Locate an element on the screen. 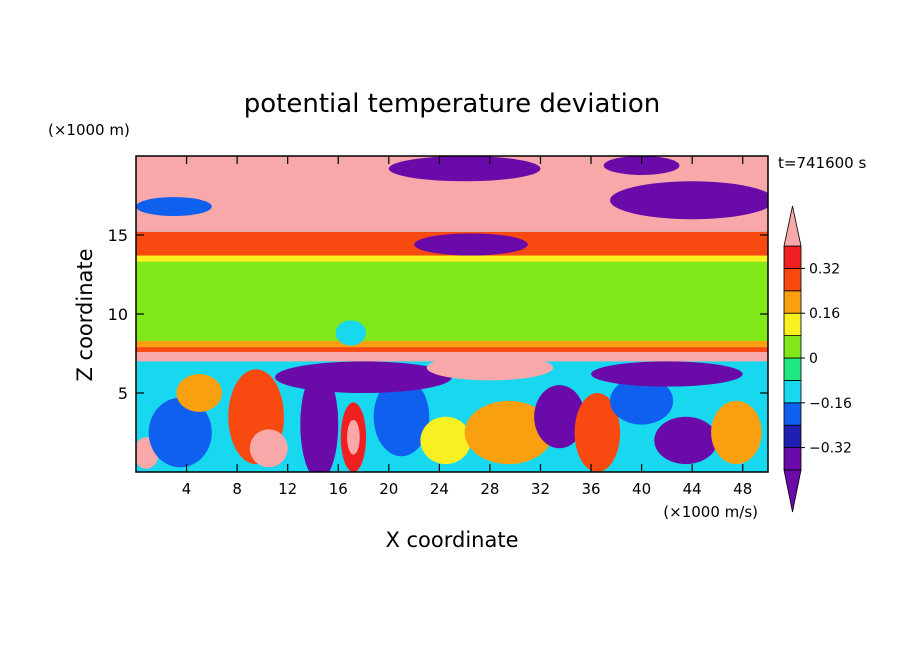 The height and width of the screenshot is (658, 904). x-axis-label: X coordinate is located at coordinates (451, 540).